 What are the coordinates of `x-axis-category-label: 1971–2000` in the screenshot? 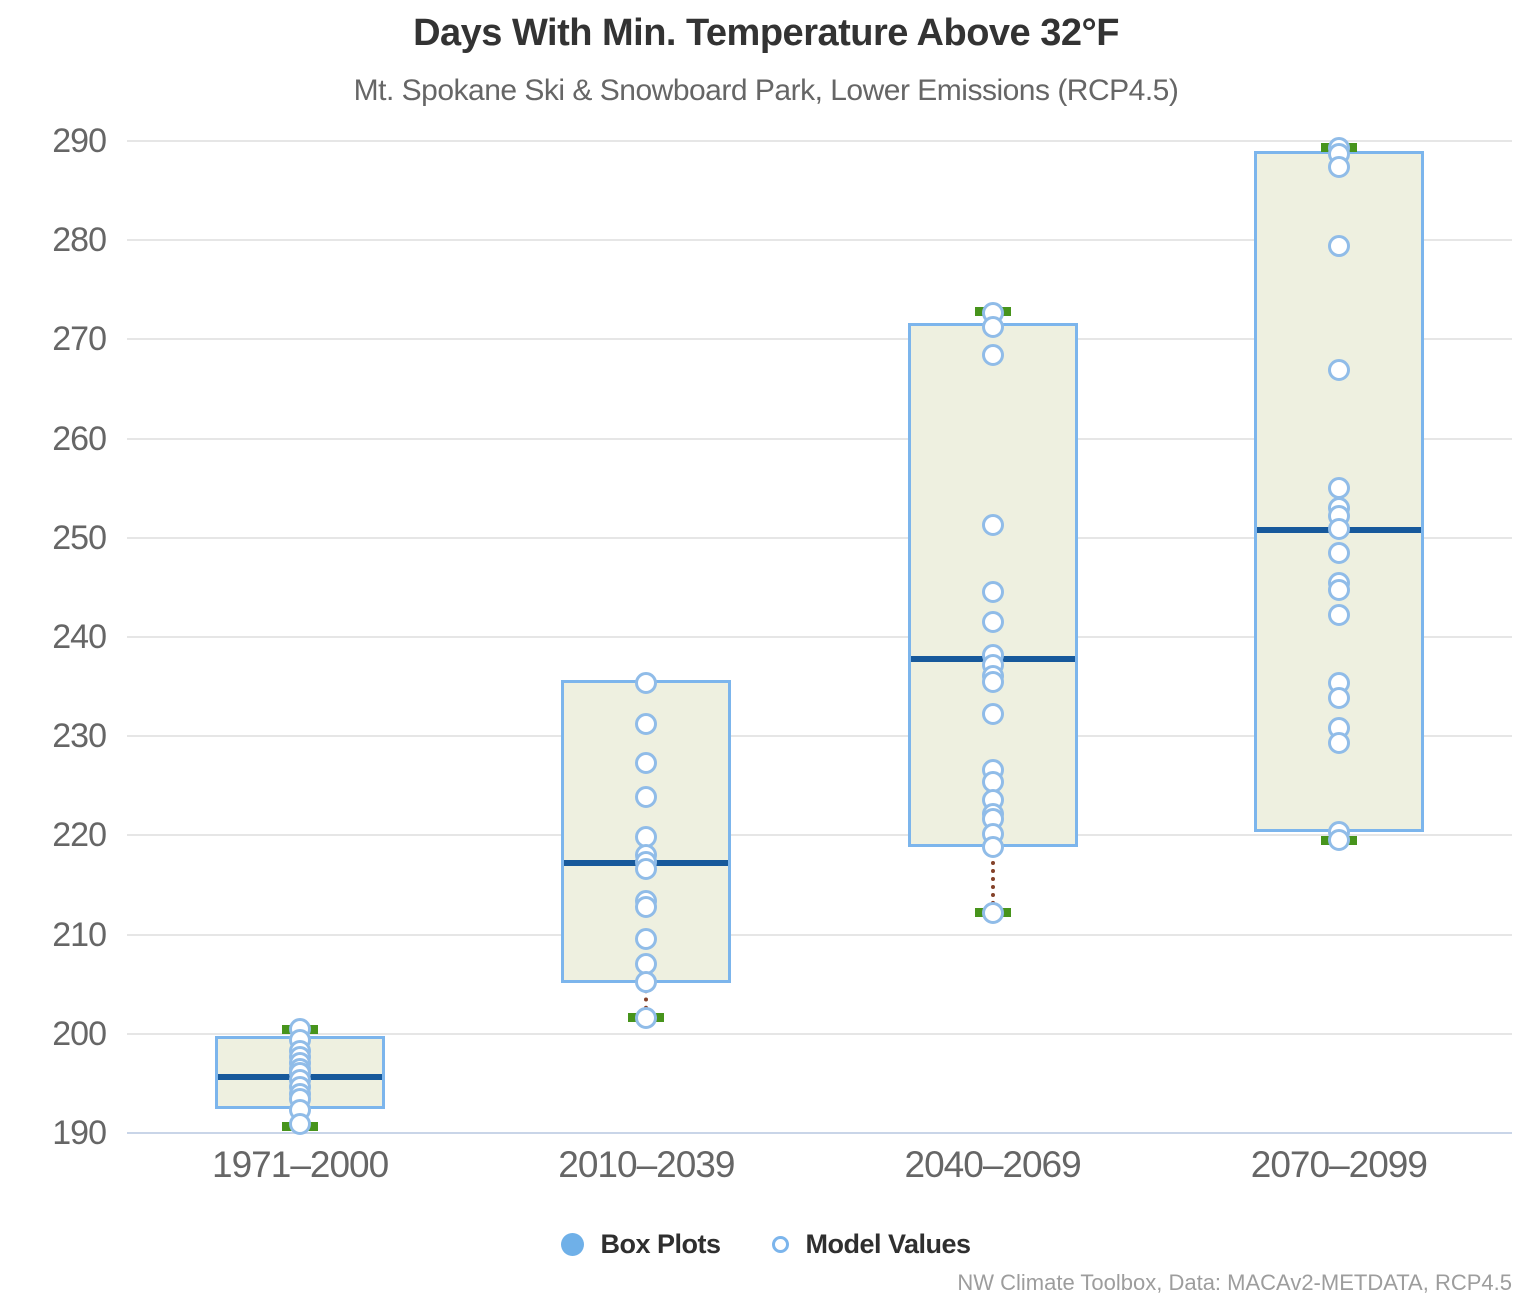 It's located at (300, 1164).